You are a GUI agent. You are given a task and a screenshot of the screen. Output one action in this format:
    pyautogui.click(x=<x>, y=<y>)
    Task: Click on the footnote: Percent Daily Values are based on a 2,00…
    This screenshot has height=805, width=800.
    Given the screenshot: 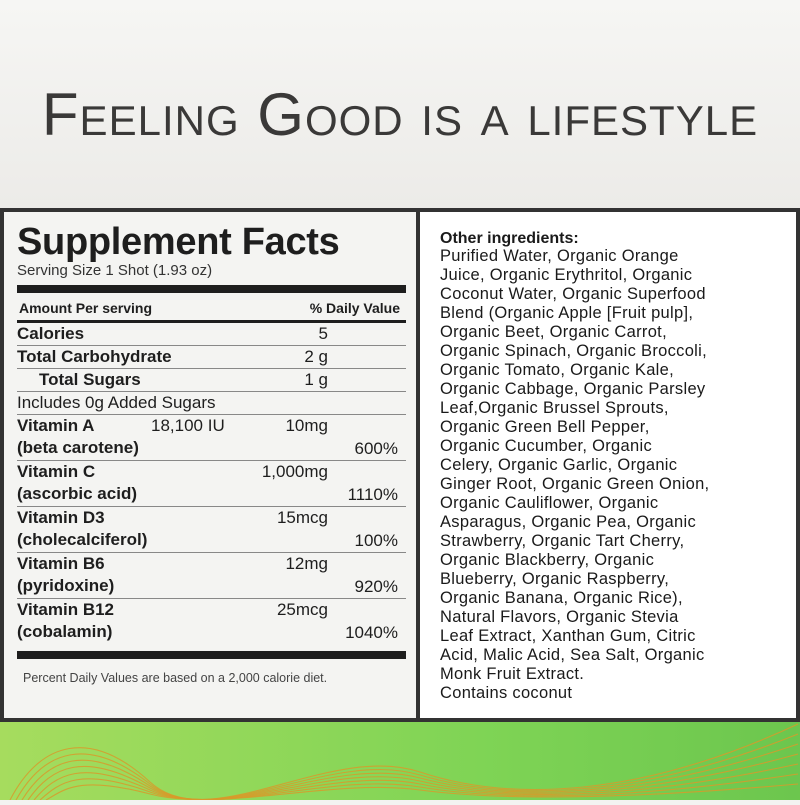 What is the action you would take?
    pyautogui.click(x=175, y=678)
    